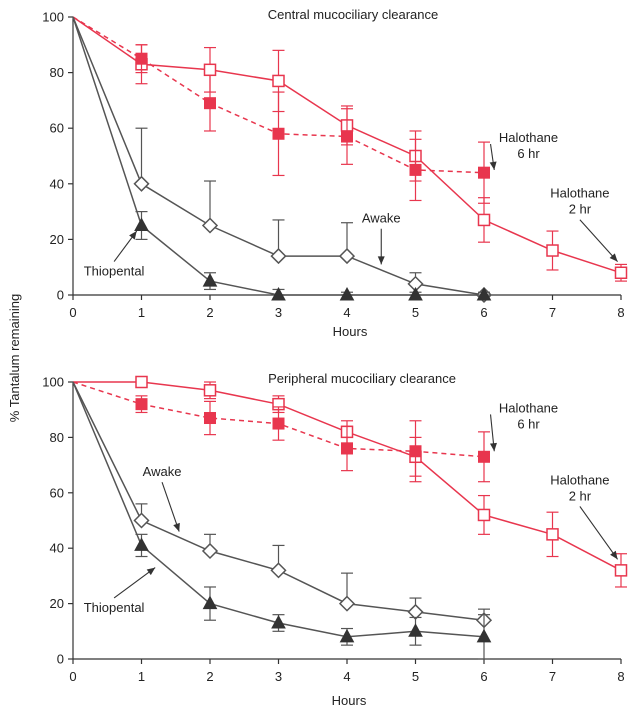  I want to click on annotation-label: Halothane 6 hr, so click(528, 145).